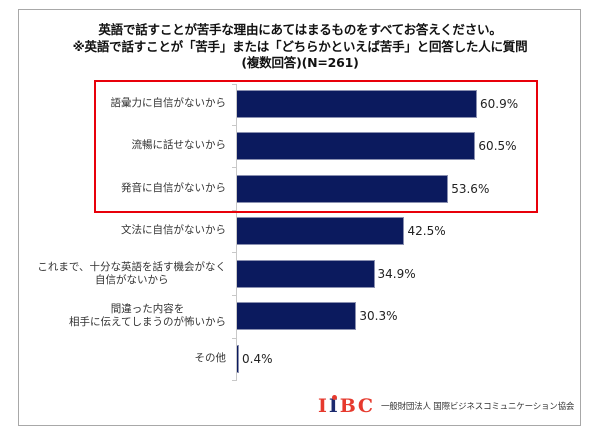 This screenshot has width=600, height=435. What do you see at coordinates (300, 29) in the screenshot?
I see `title-line-1: 英語で話すことが苦手な理由にあてはまるものをすべてお答えください。` at bounding box center [300, 29].